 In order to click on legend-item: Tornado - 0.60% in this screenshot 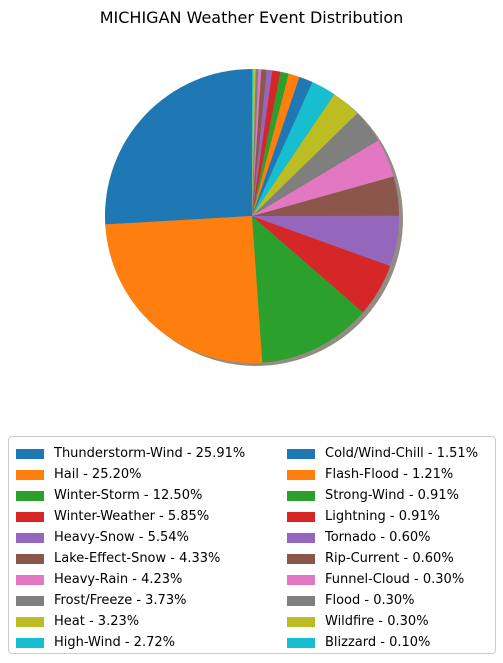, I will do `click(382, 537)`.